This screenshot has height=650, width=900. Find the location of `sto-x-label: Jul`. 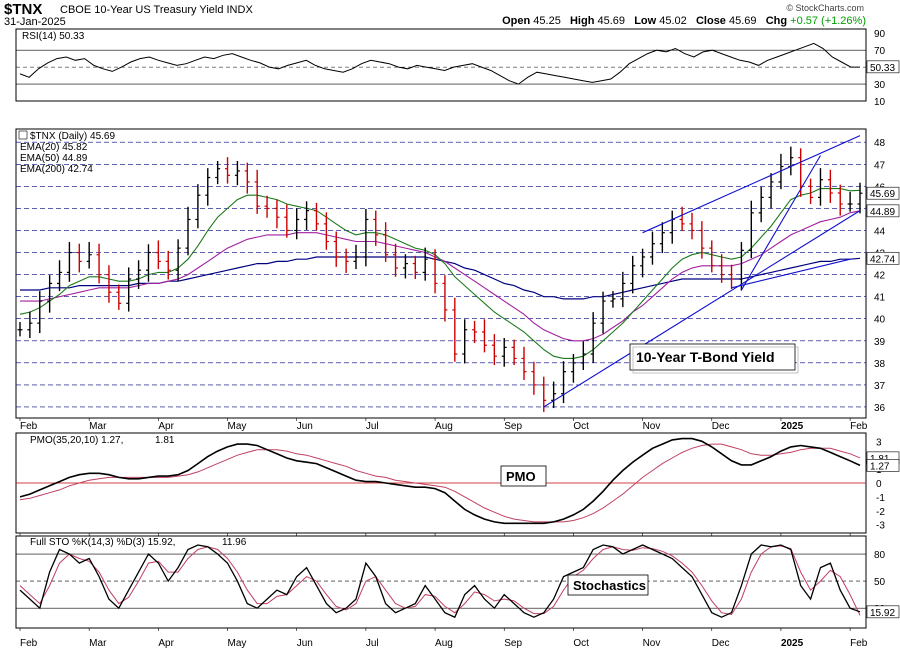

sto-x-label: Jul is located at coordinates (372, 643).